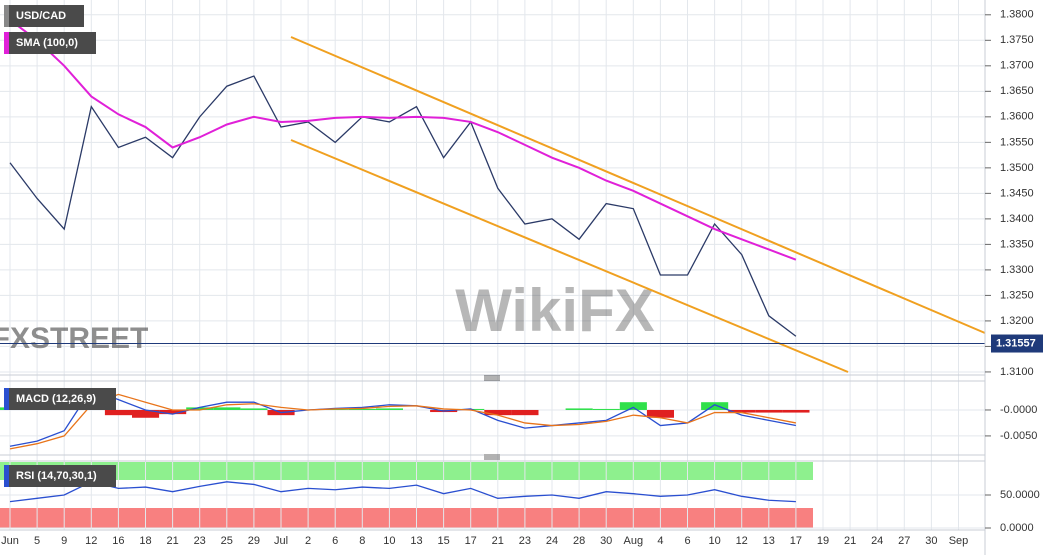 The width and height of the screenshot is (1060, 555). I want to click on x-tick-label: 10, so click(389, 541).